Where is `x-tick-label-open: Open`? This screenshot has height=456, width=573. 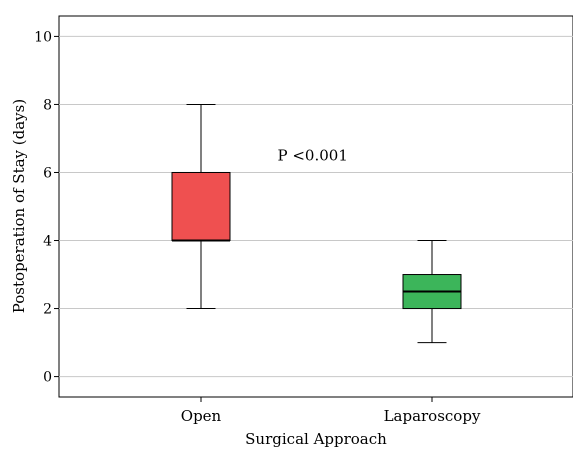
x-tick-label-open: Open is located at coordinates (201, 416).